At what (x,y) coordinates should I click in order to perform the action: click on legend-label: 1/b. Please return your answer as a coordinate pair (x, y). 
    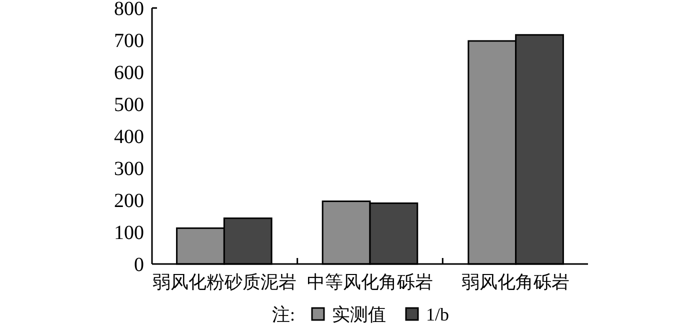
    Looking at the image, I should click on (438, 314).